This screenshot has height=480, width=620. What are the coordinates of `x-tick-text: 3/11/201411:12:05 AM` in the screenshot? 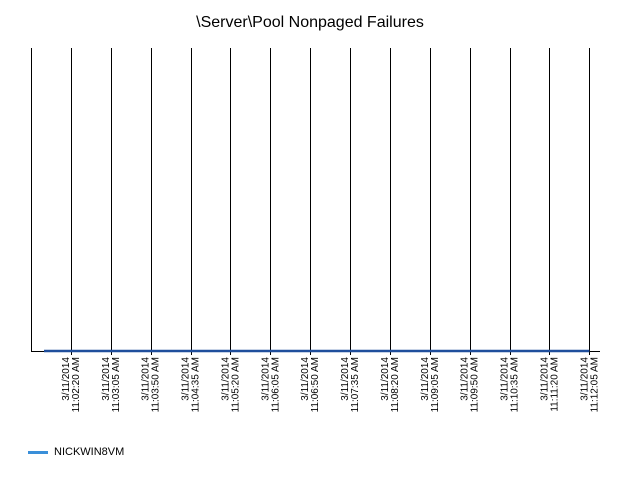 It's located at (589, 385).